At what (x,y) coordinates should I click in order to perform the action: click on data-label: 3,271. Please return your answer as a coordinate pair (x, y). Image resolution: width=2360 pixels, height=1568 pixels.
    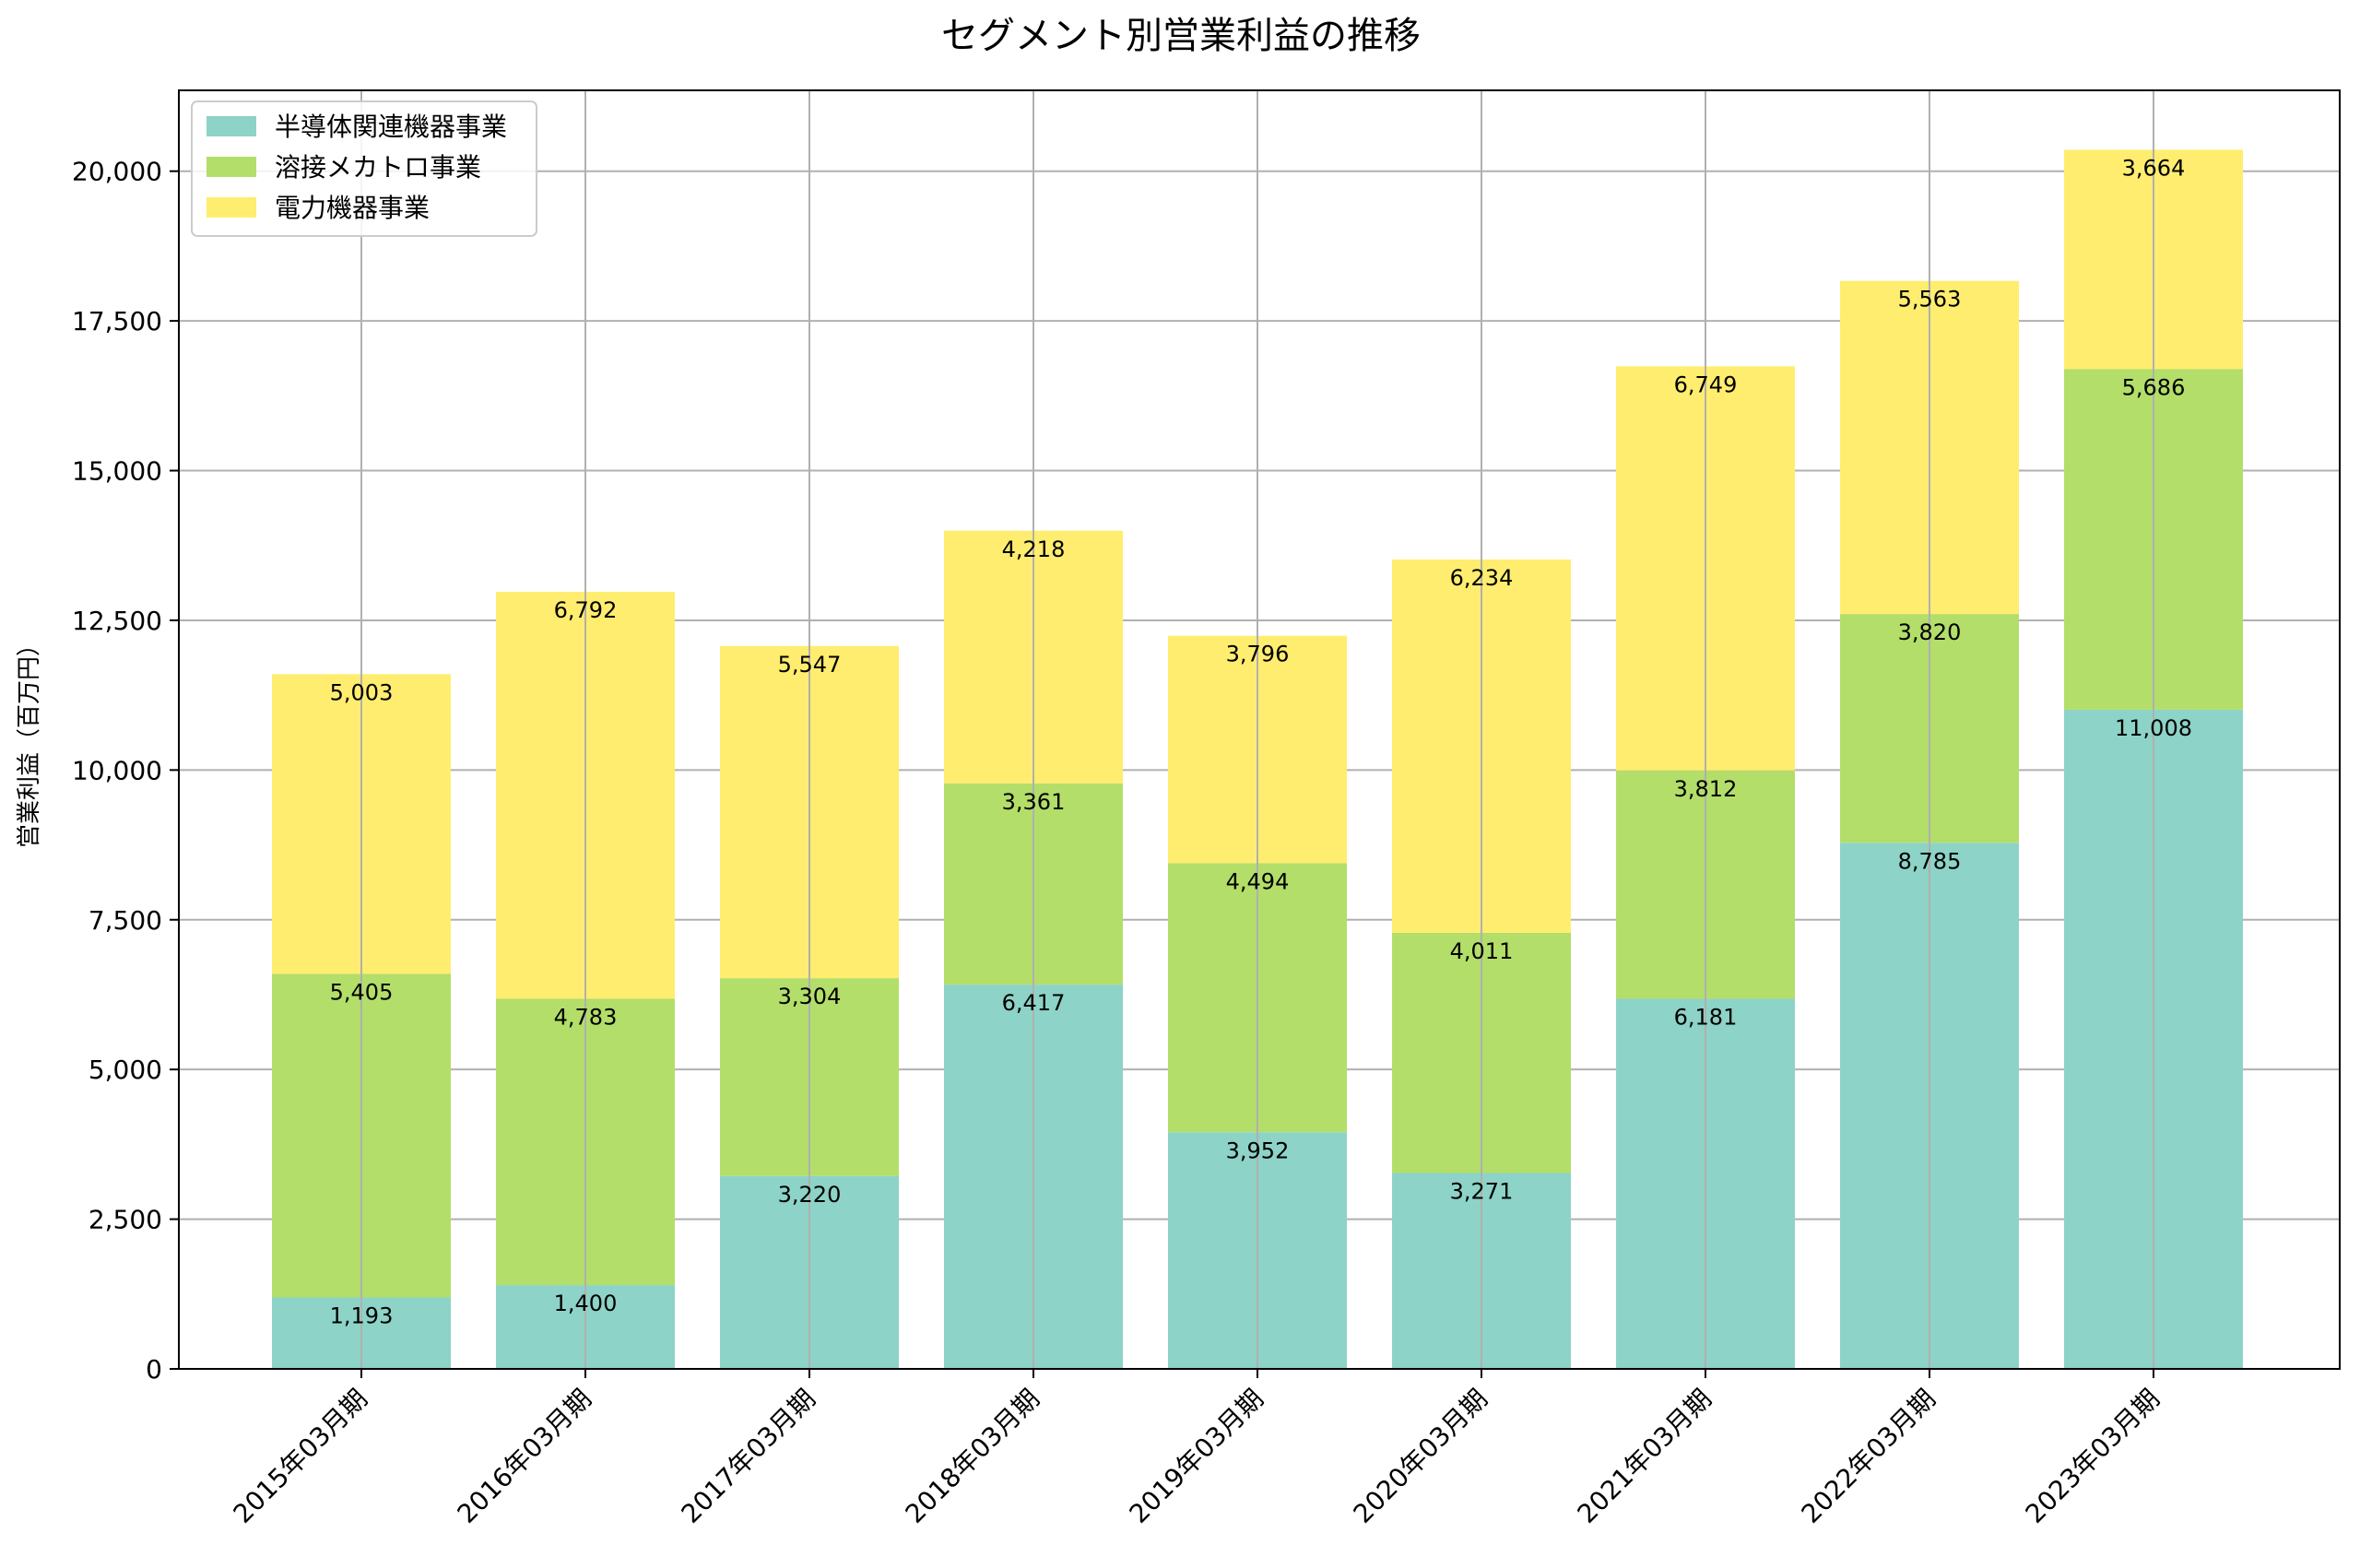
    Looking at the image, I should click on (1482, 1191).